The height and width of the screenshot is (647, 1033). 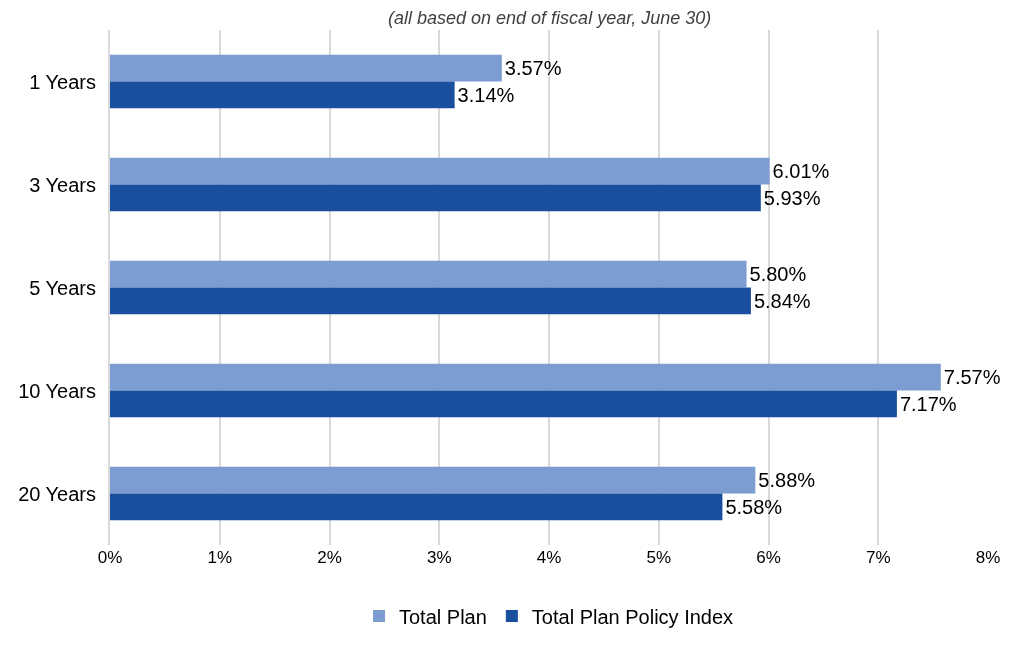 What do you see at coordinates (329, 557) in the screenshot?
I see `x-tick-label: 2%` at bounding box center [329, 557].